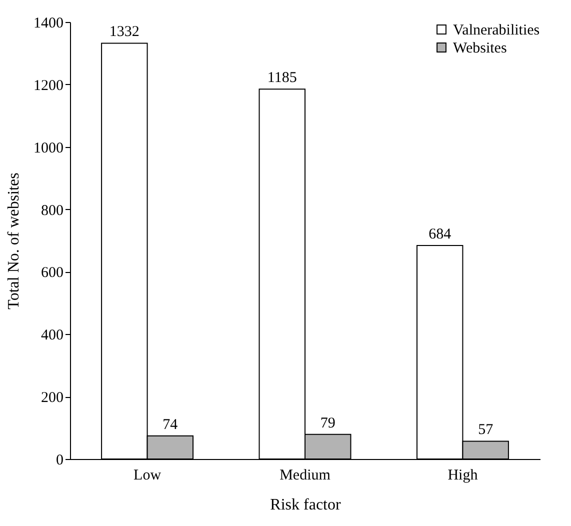 The width and height of the screenshot is (571, 526). I want to click on data-label: 1332, so click(124, 32).